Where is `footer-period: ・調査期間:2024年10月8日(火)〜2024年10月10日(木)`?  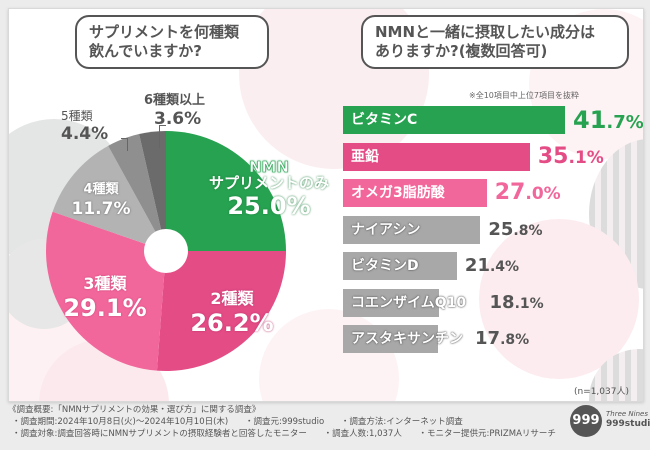 footer-period: ・調査期間:2024年10月8日(火)〜2024年10月10日(木) is located at coordinates (120, 422).